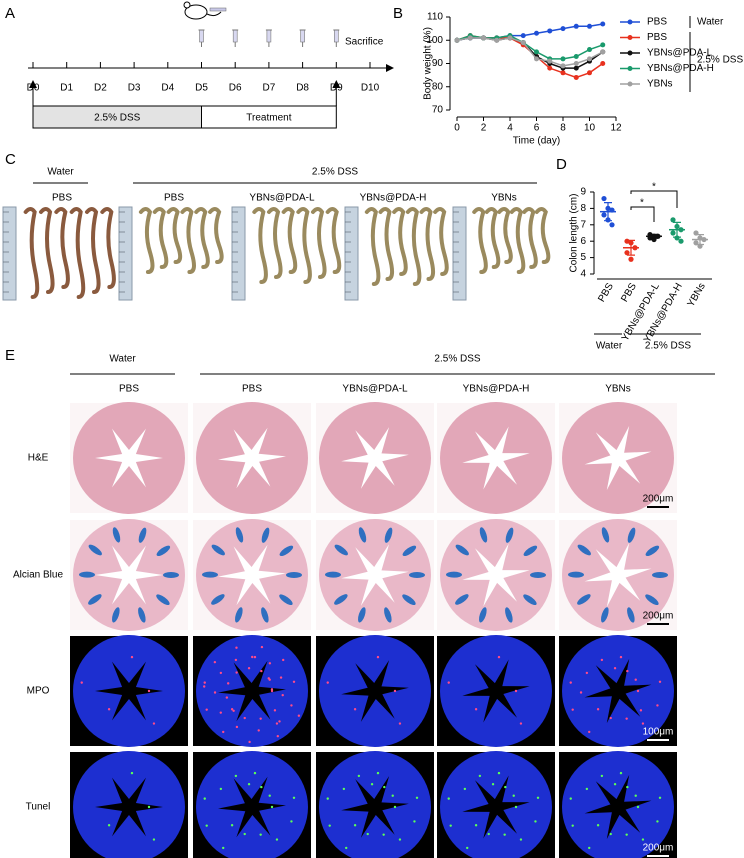  Describe the element at coordinates (537, 128) in the screenshot. I see `x-tick-label: 6` at that location.